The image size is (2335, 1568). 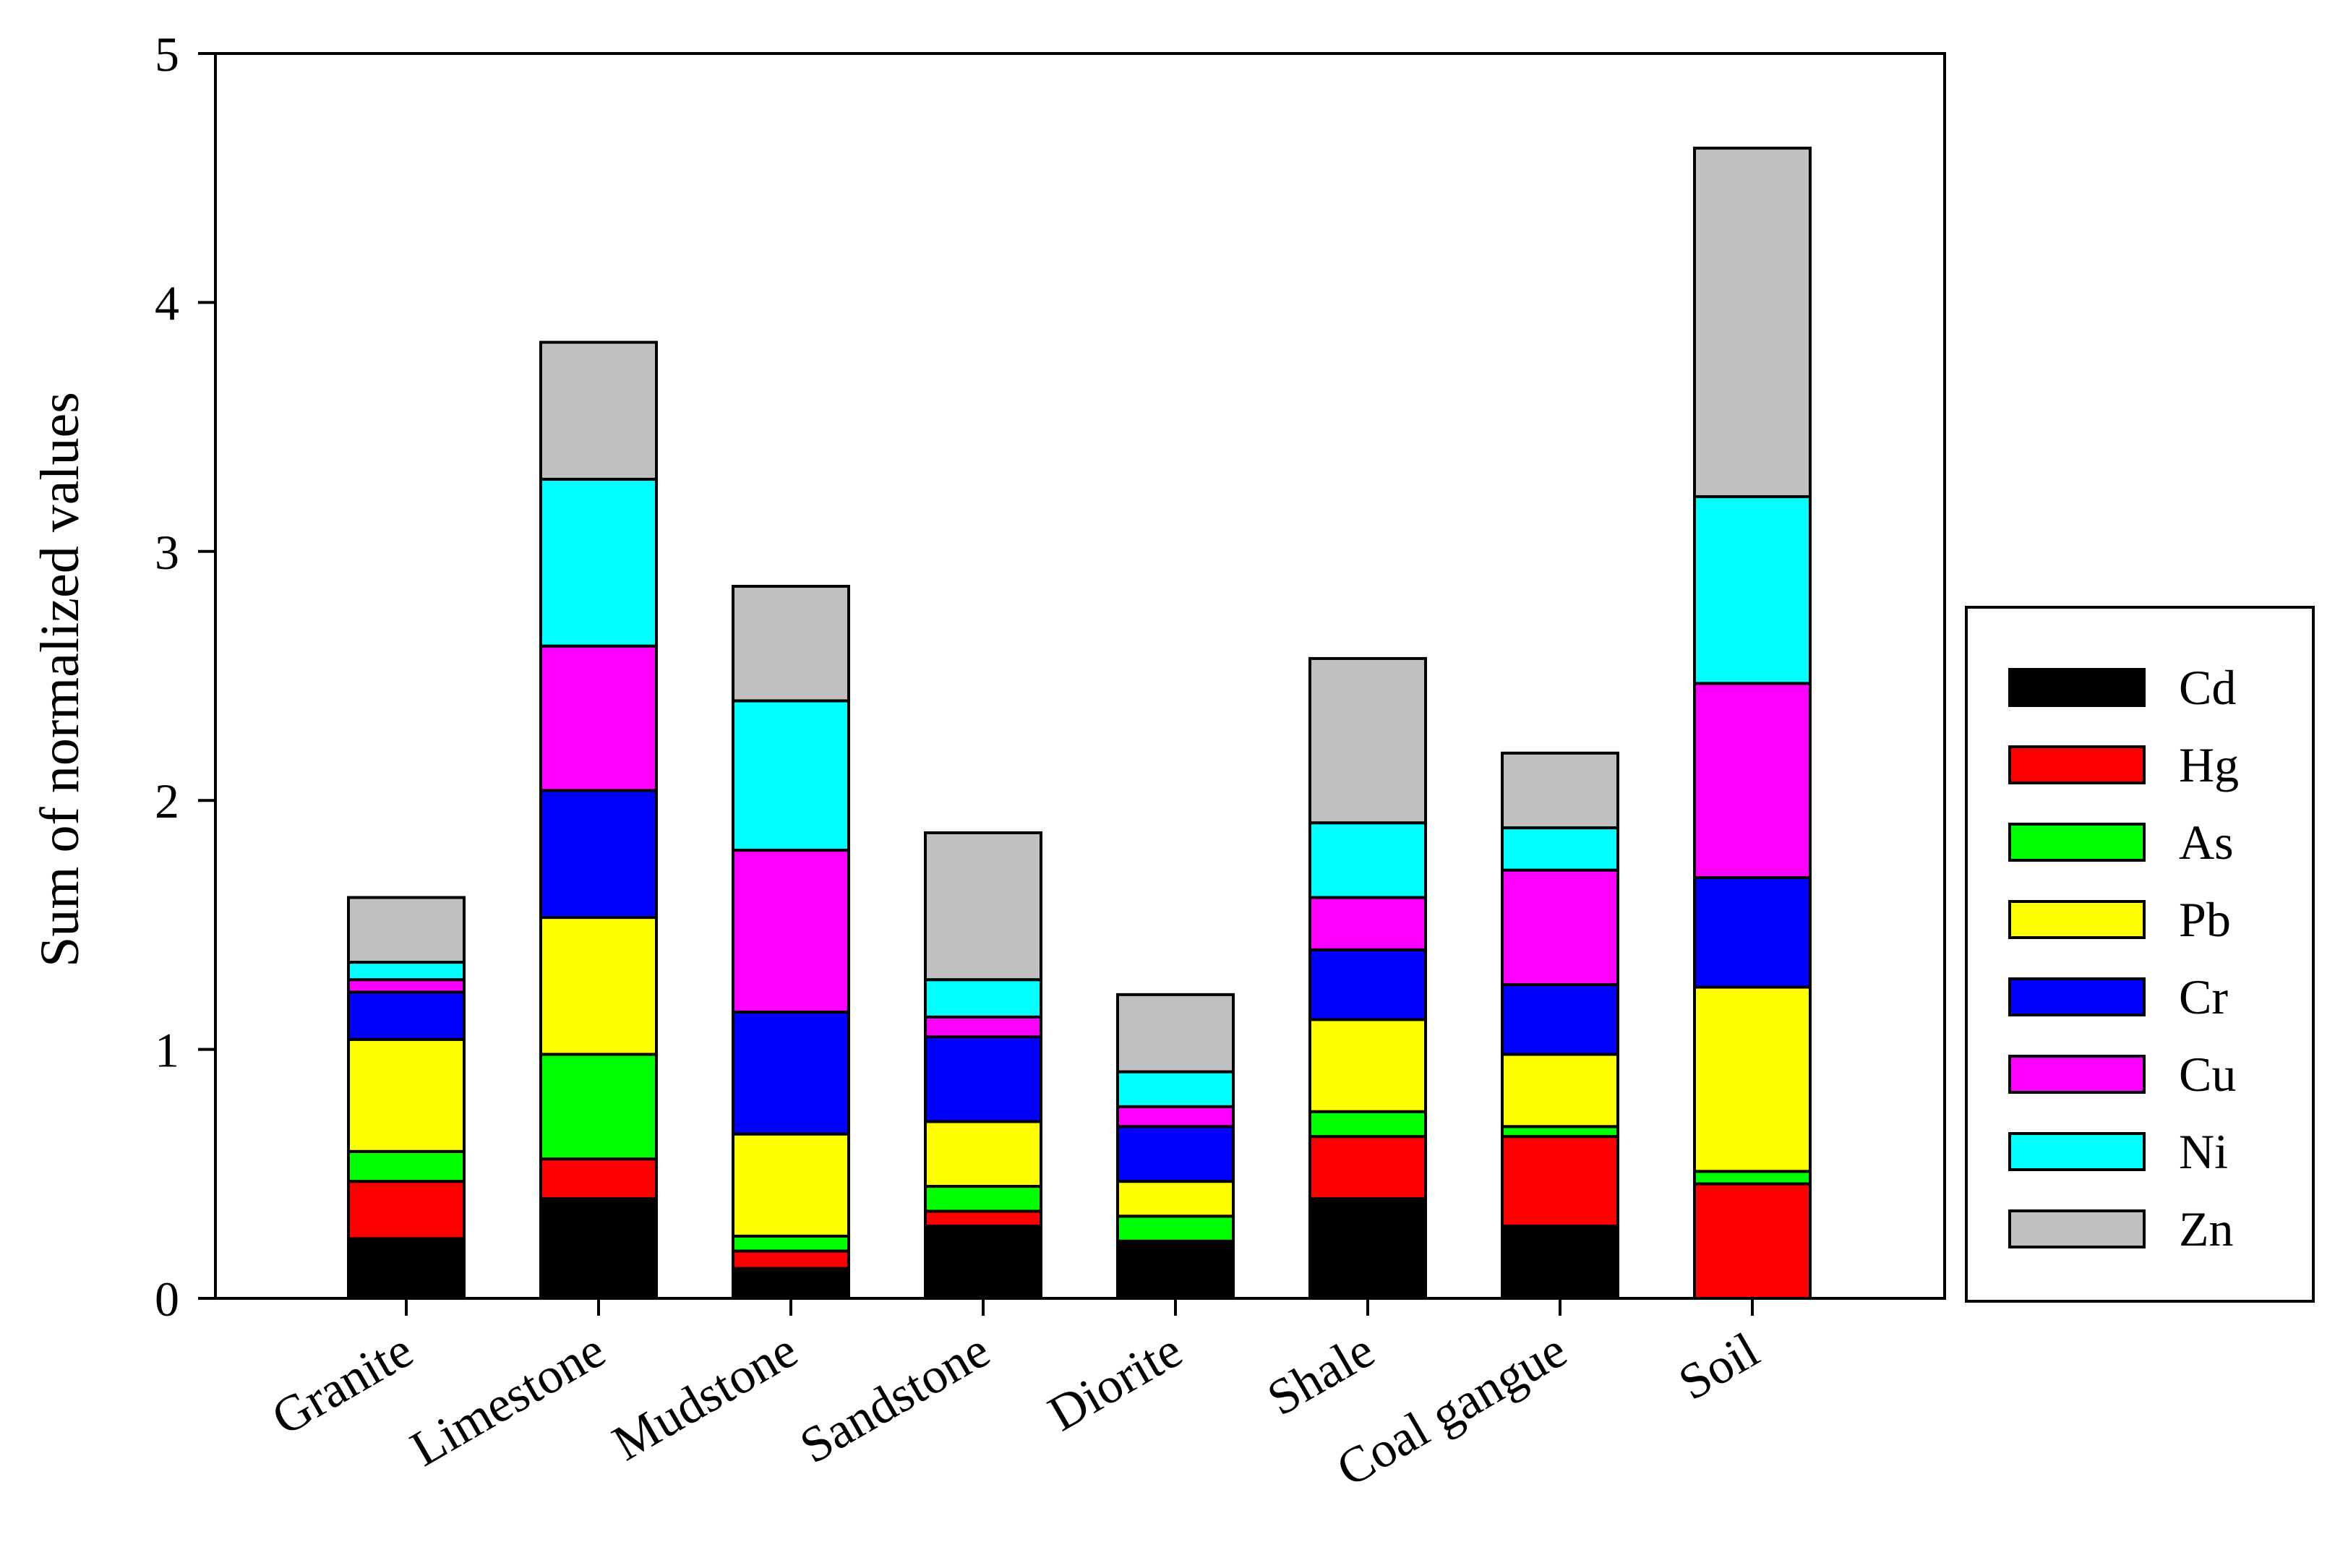 I want to click on bar-hg-shale, so click(x=1367, y=1168).